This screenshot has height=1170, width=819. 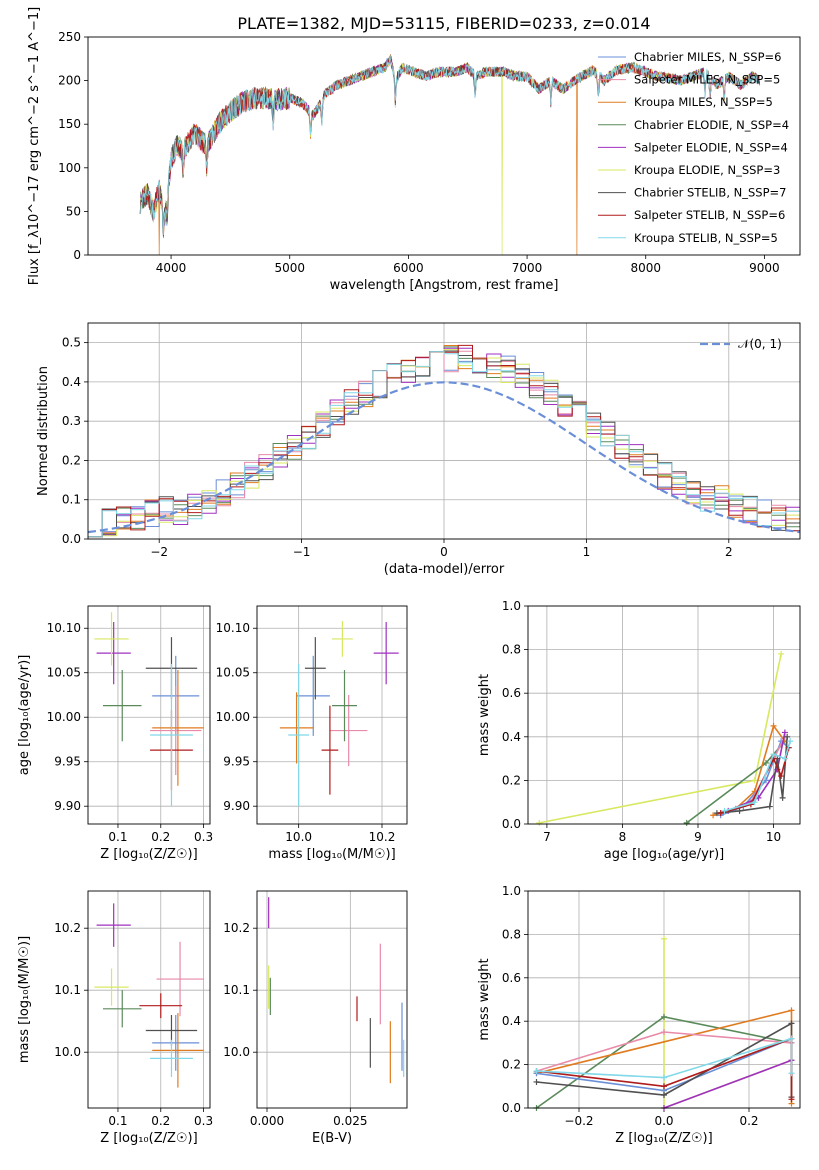 I want to click on x-tick-label: 7000, so click(x=527, y=268).